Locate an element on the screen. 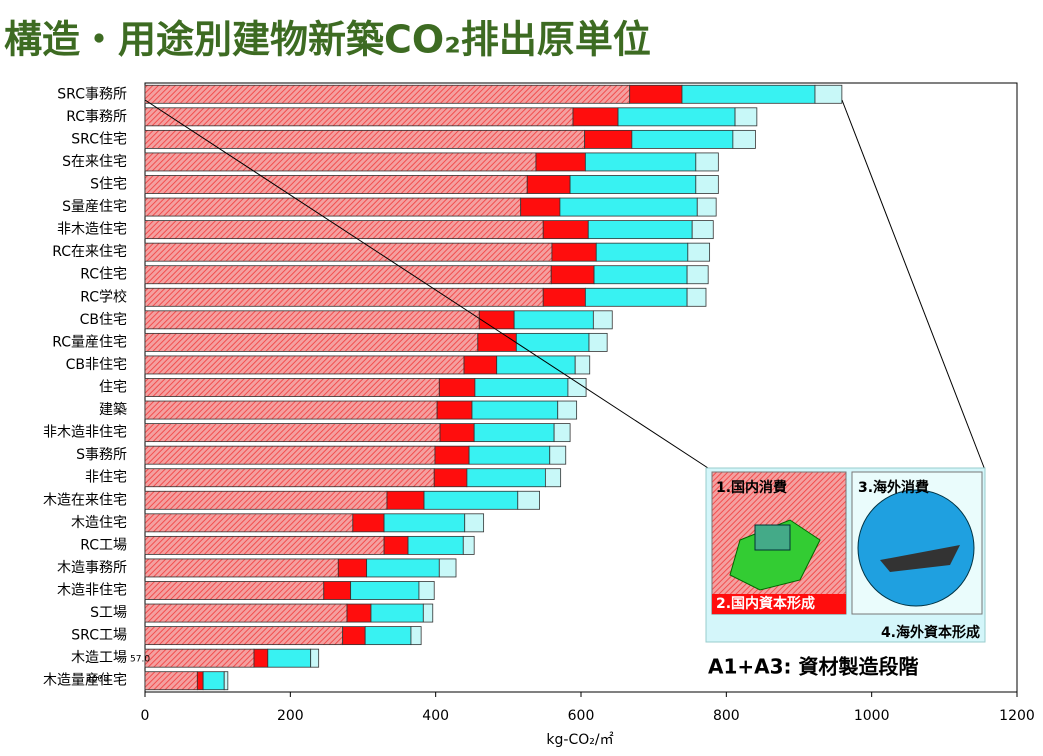  annotation: 57.0 is located at coordinates (140, 660).